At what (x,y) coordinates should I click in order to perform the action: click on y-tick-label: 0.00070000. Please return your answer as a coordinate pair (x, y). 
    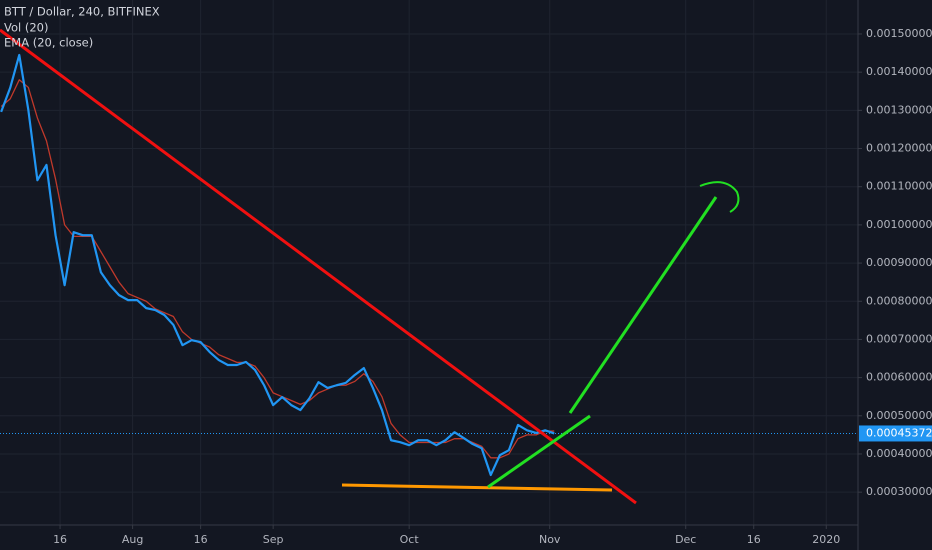
    Looking at the image, I should click on (899, 338).